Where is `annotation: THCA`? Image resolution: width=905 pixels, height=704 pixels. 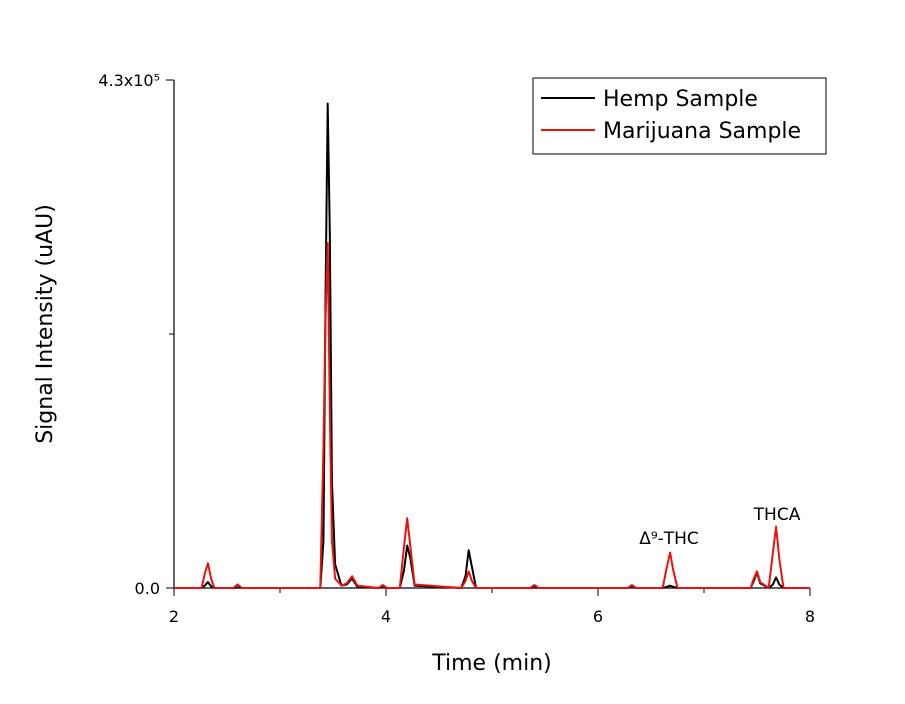
annotation: THCA is located at coordinates (777, 515).